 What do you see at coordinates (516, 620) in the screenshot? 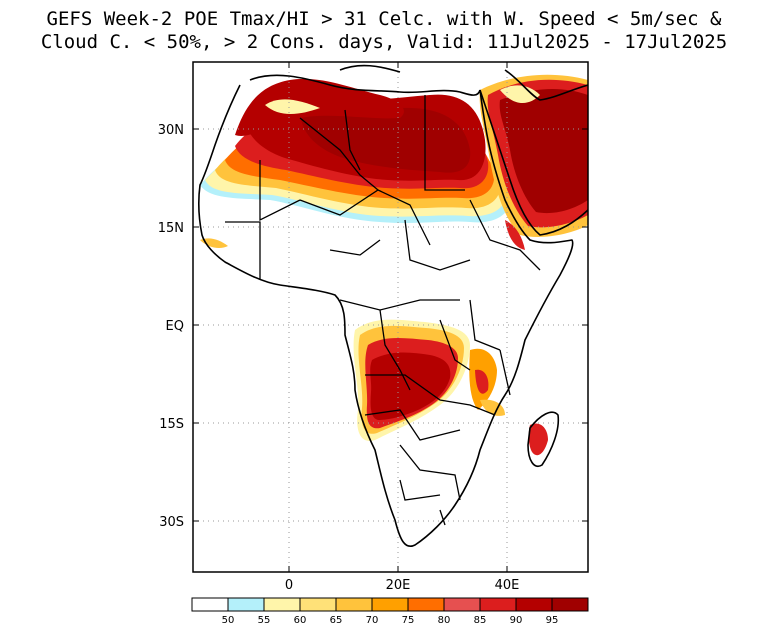
I see `colorbar-label: 90` at bounding box center [516, 620].